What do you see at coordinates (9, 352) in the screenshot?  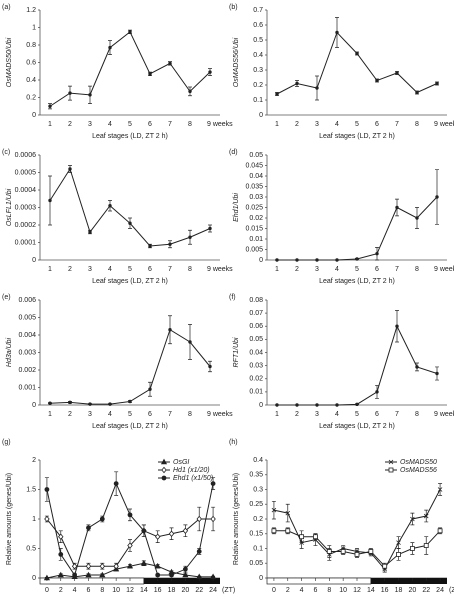 I see `y-axis-label: Hd3a/Ubi` at bounding box center [9, 352].